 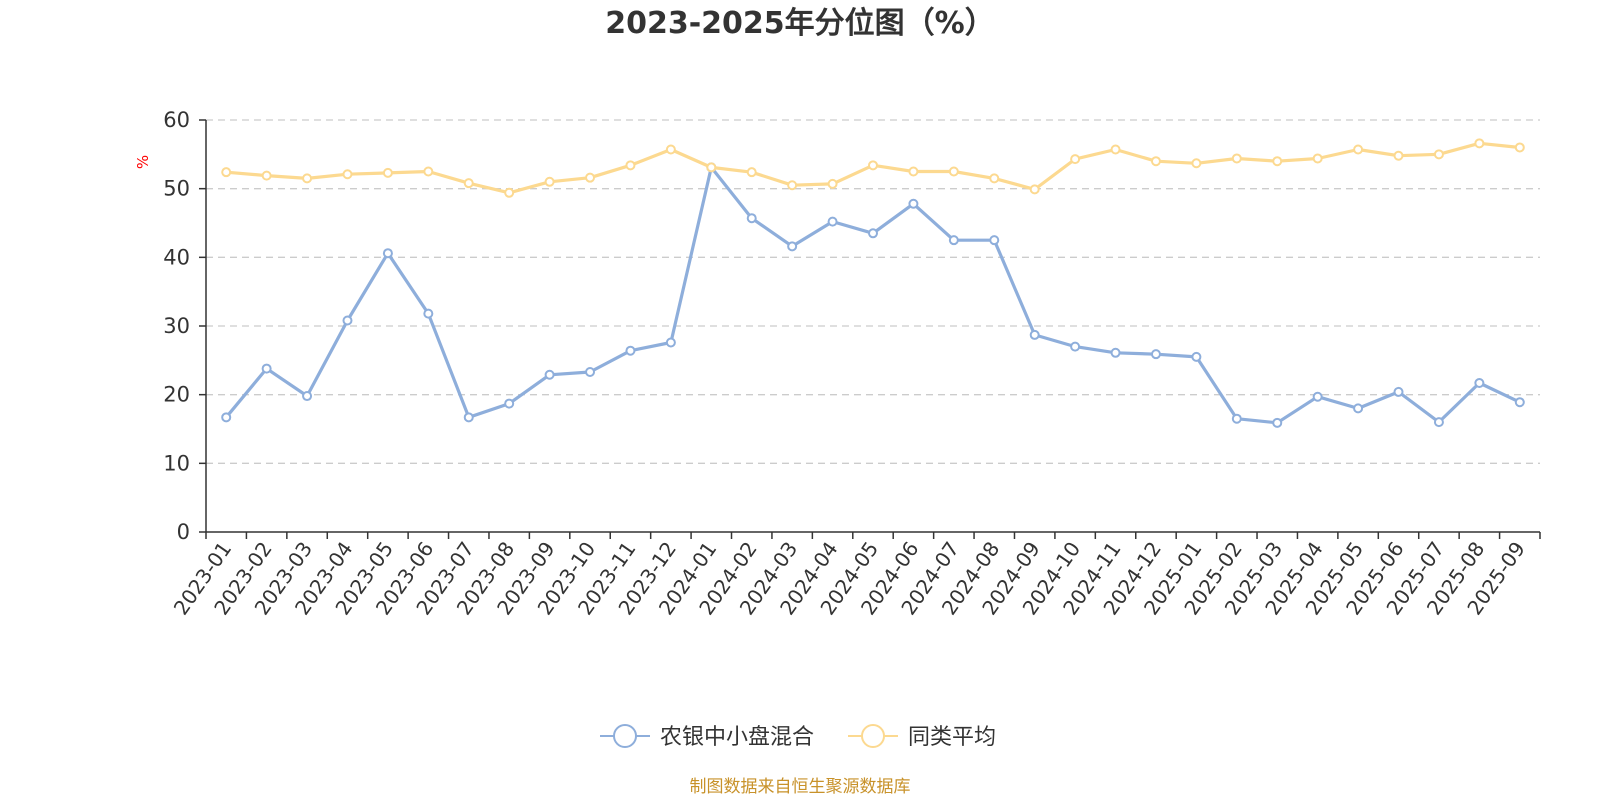 What do you see at coordinates (176, 326) in the screenshot?
I see `y-tick-label: 30` at bounding box center [176, 326].